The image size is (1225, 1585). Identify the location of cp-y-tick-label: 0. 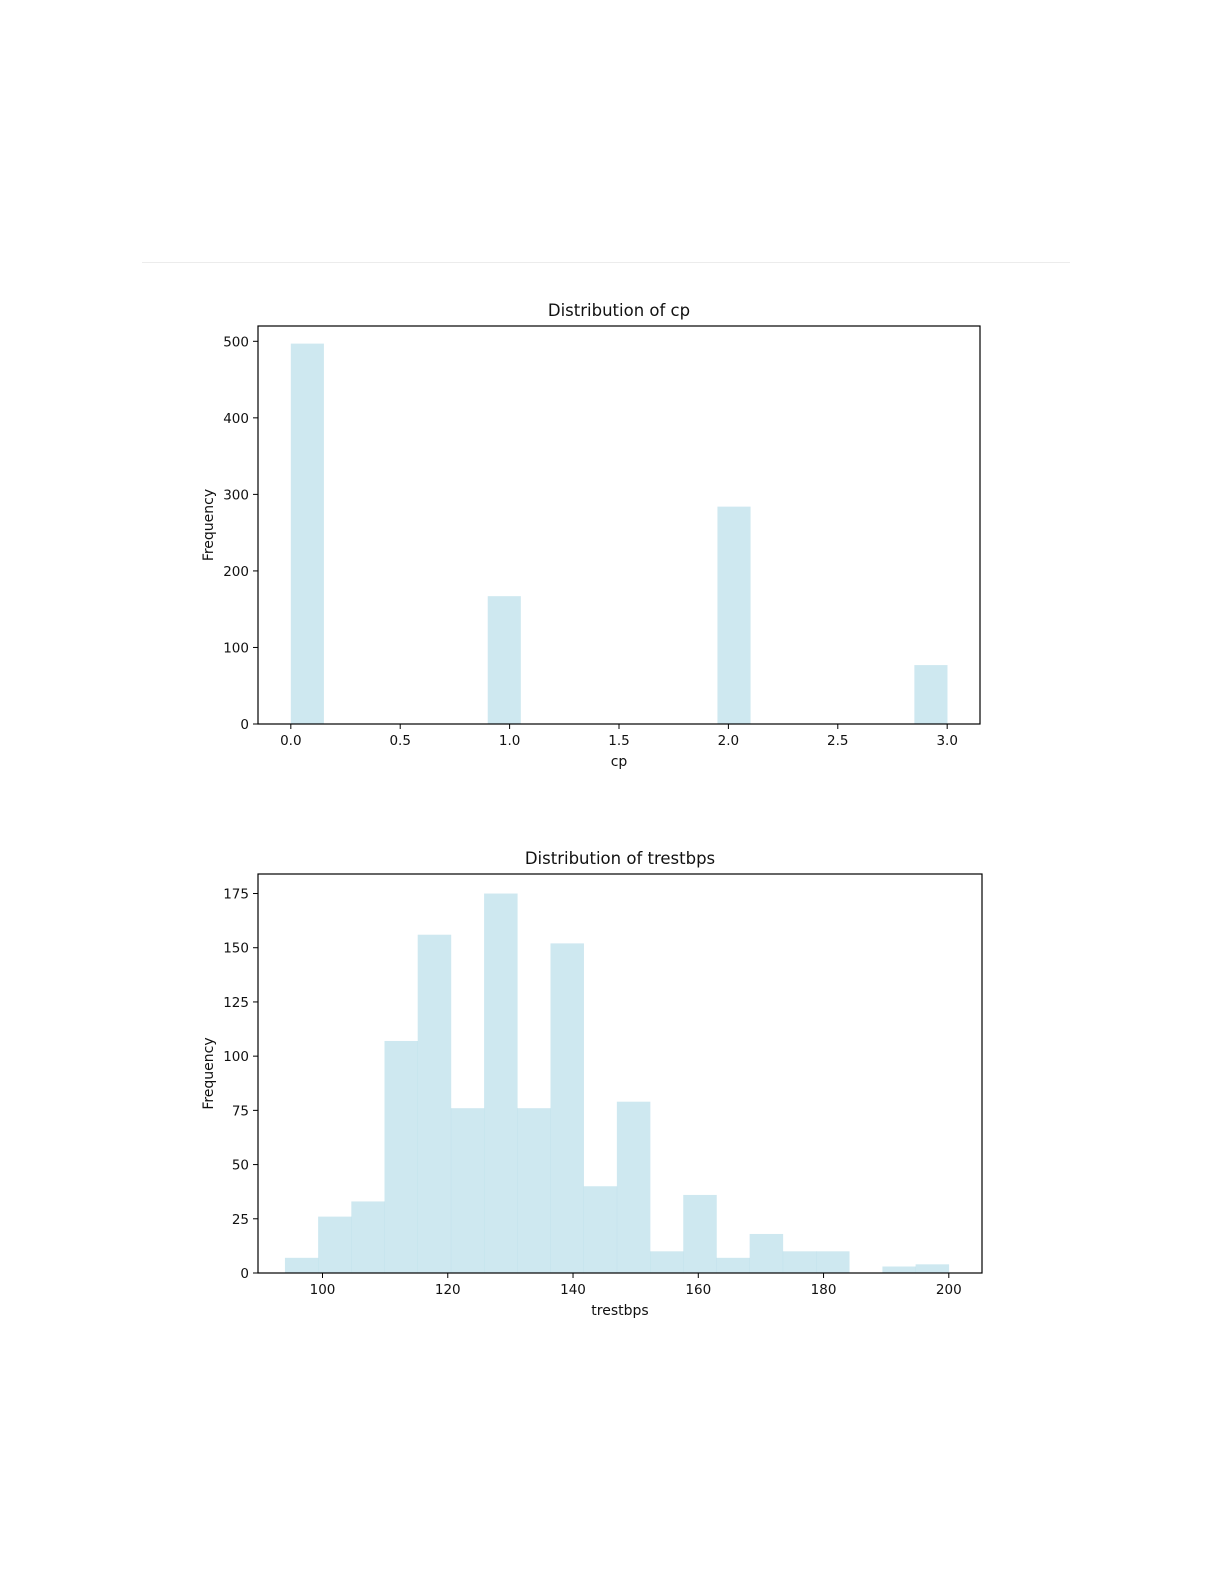
(244, 725).